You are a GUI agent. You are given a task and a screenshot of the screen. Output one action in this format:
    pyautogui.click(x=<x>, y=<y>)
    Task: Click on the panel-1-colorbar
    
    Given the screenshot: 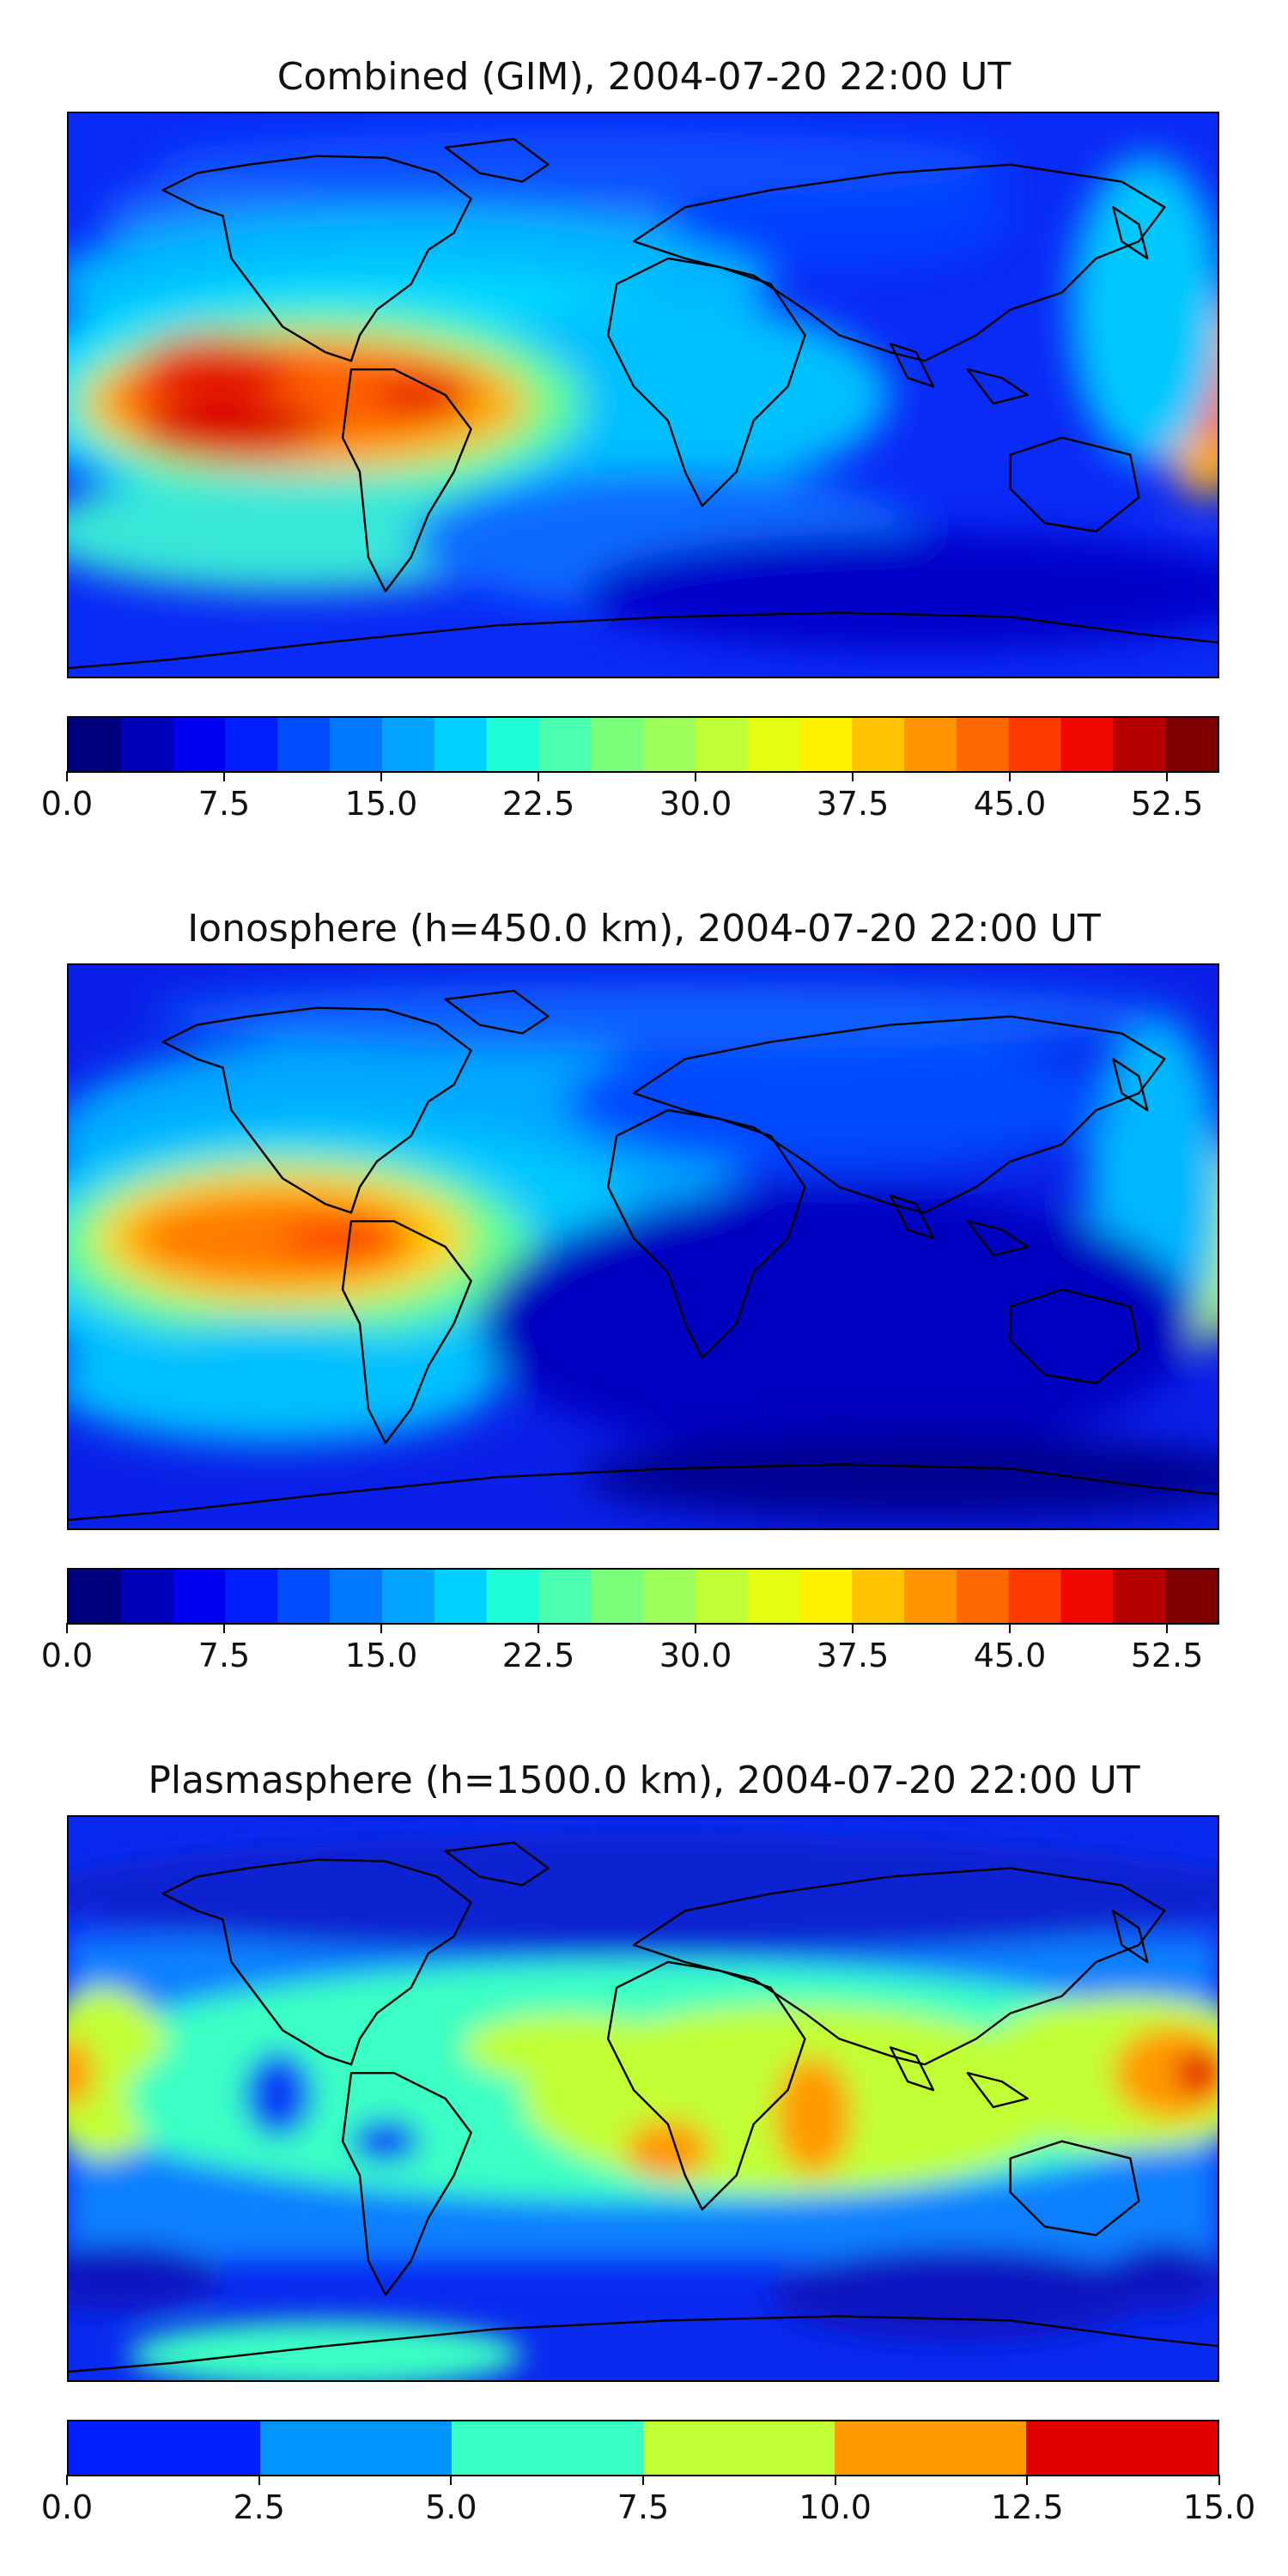 What is the action you would take?
    pyautogui.click(x=643, y=744)
    